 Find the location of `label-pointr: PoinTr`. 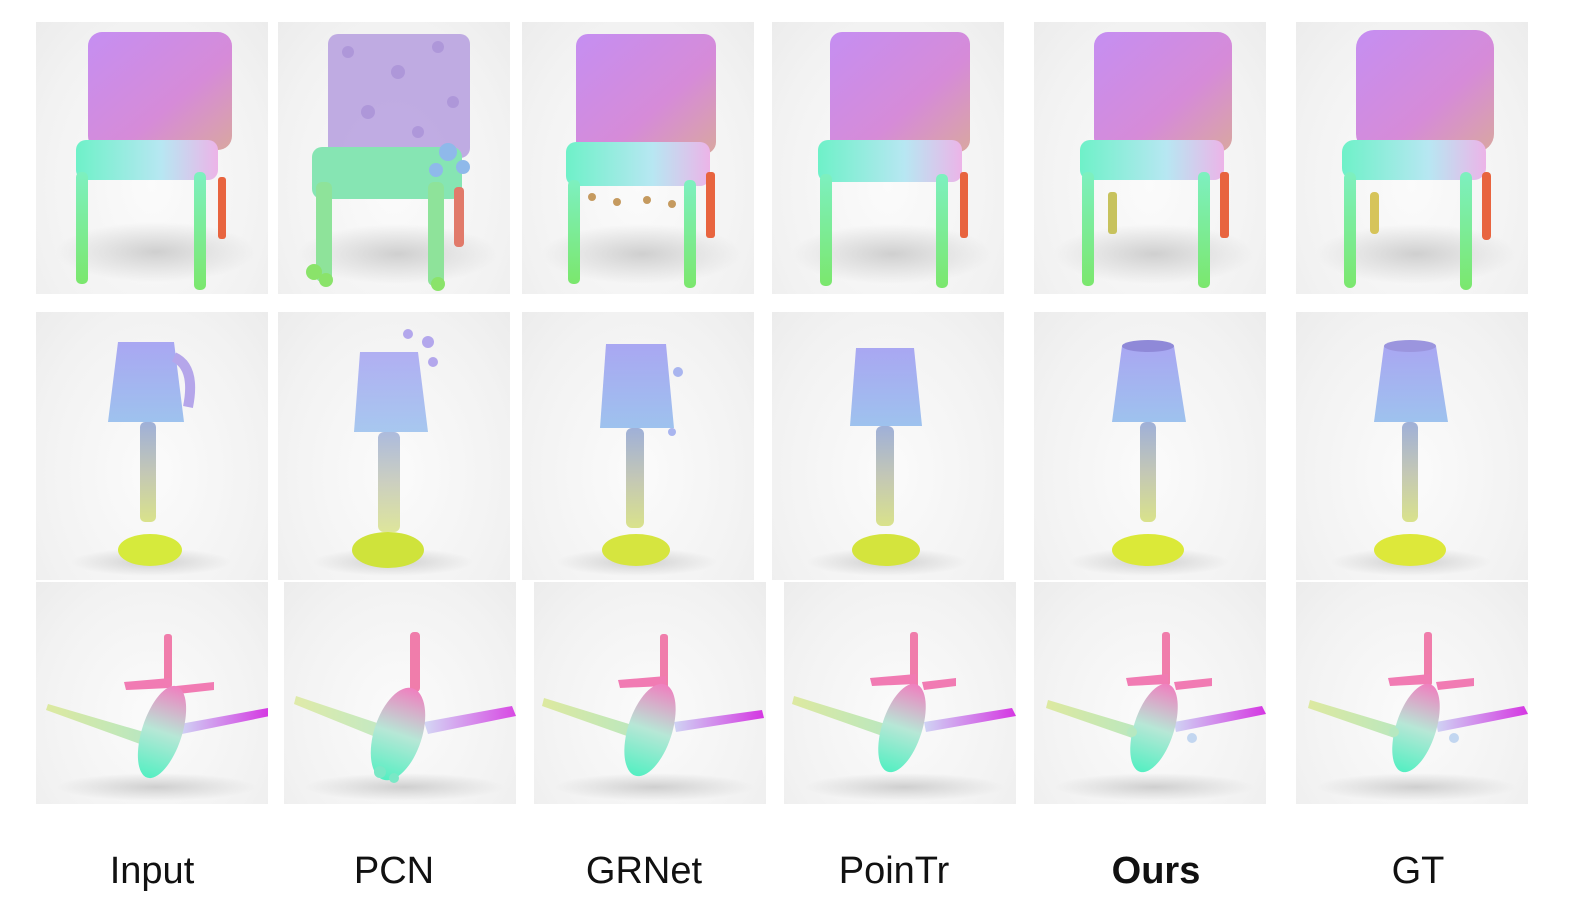

label-pointr: PoinTr is located at coordinates (894, 871).